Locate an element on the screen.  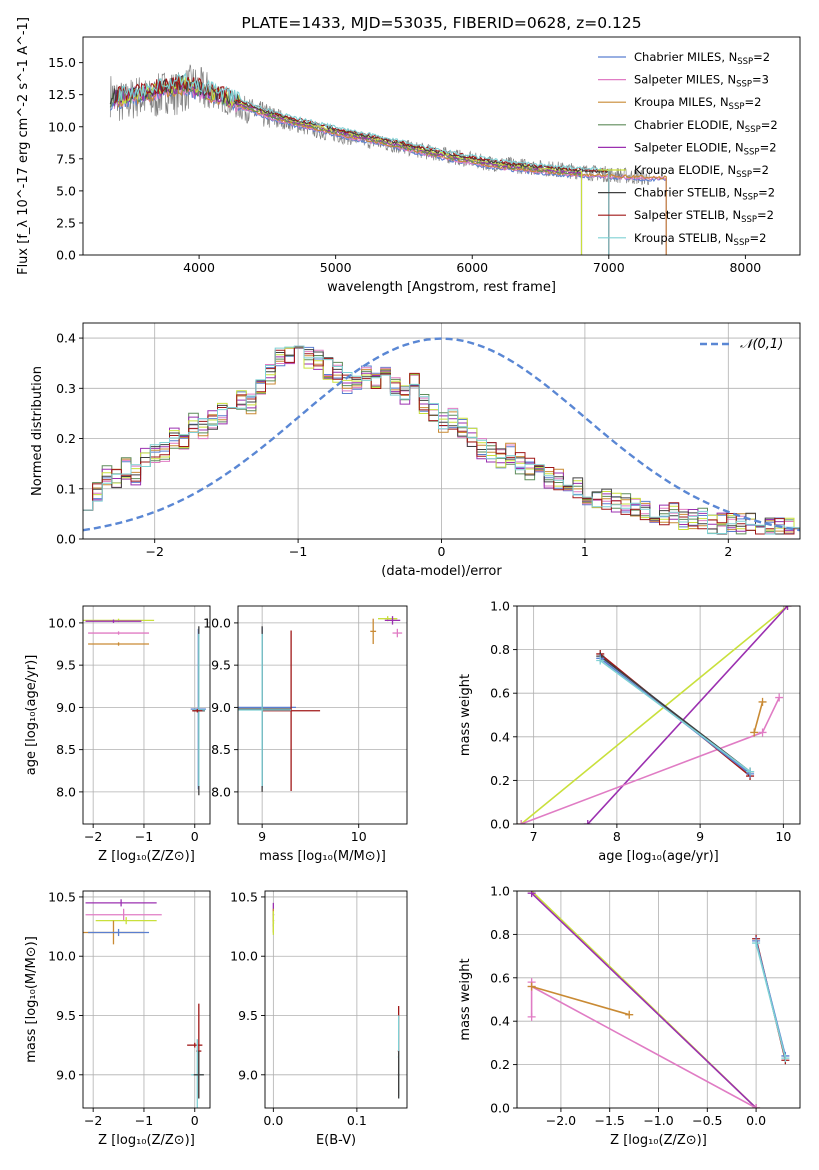
y-tick-label: 8.0 is located at coordinates (221, 791).